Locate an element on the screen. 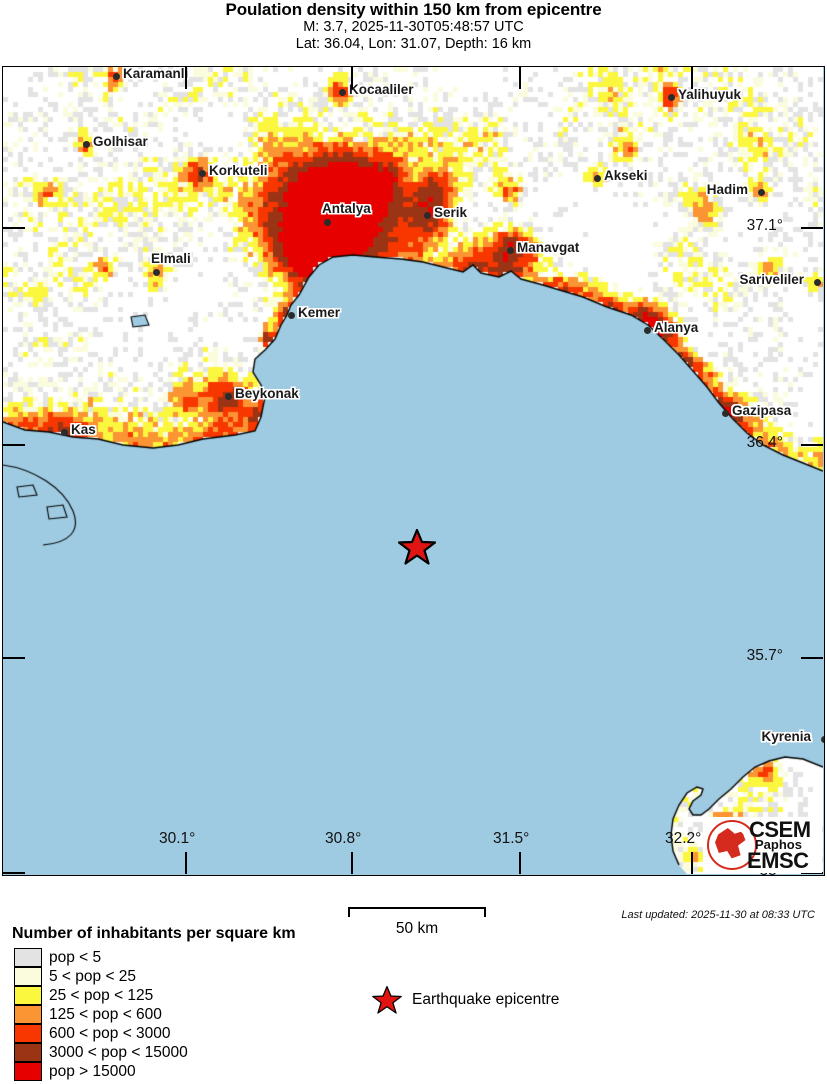 The width and height of the screenshot is (827, 1084). csem-emsc-logo: CSEM Paphos EMSC is located at coordinates (762, 845).